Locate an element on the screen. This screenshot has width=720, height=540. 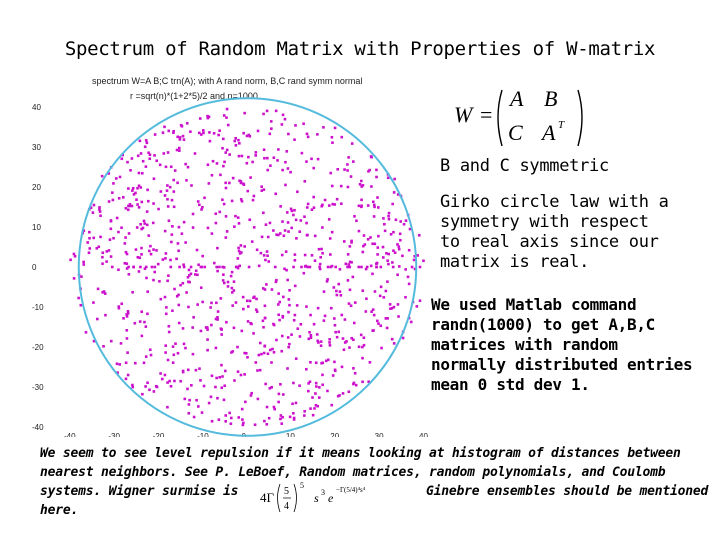
bottom-line: systems. Wigner surmise is is located at coordinates (139, 491).